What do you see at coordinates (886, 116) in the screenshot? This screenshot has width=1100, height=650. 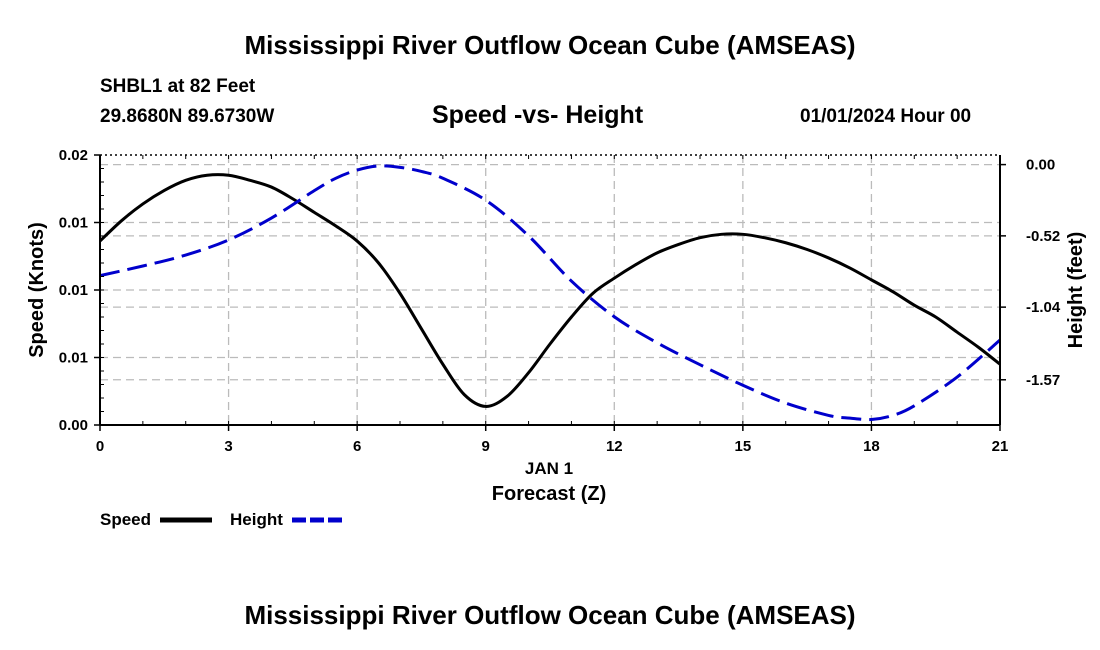 I see `datetime-label: 01/01/2024 Hour 00` at bounding box center [886, 116].